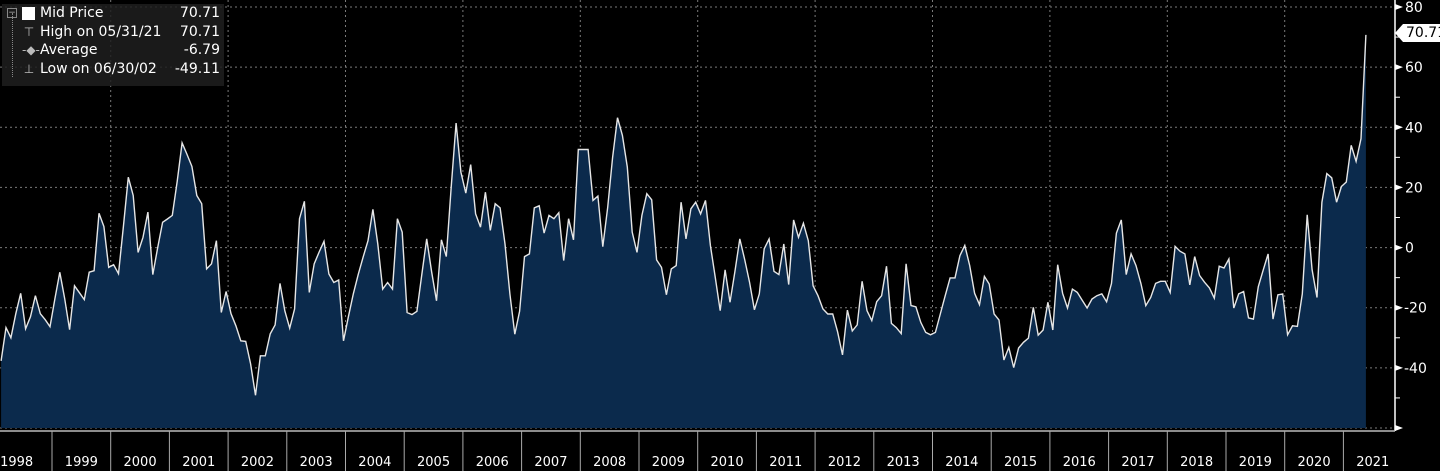 The height and width of the screenshot is (471, 1440). I want to click on collapse-icon: −, so click(12, 13).